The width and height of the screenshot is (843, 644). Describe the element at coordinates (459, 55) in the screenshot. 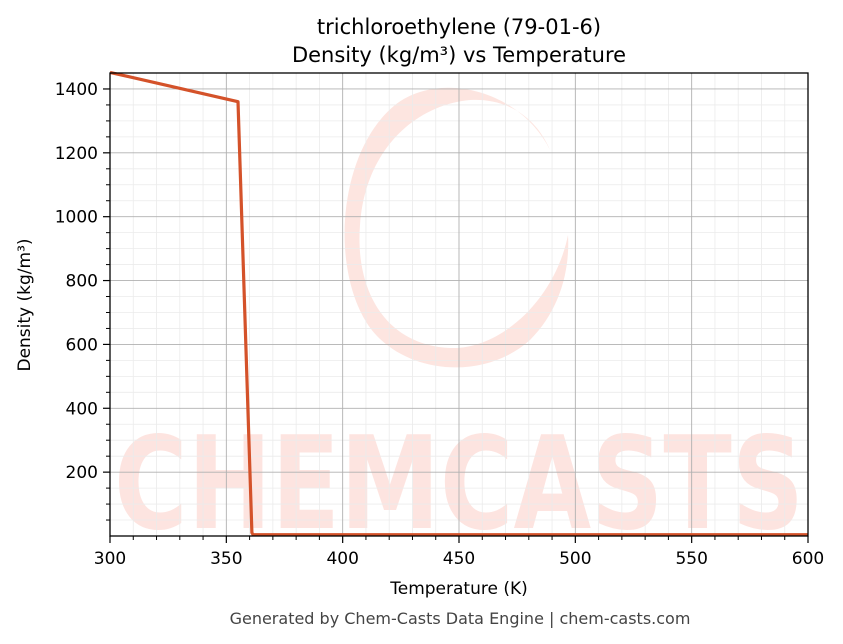

I see `chart-title-line2: Density (kg/m³) vs Temperature` at that location.